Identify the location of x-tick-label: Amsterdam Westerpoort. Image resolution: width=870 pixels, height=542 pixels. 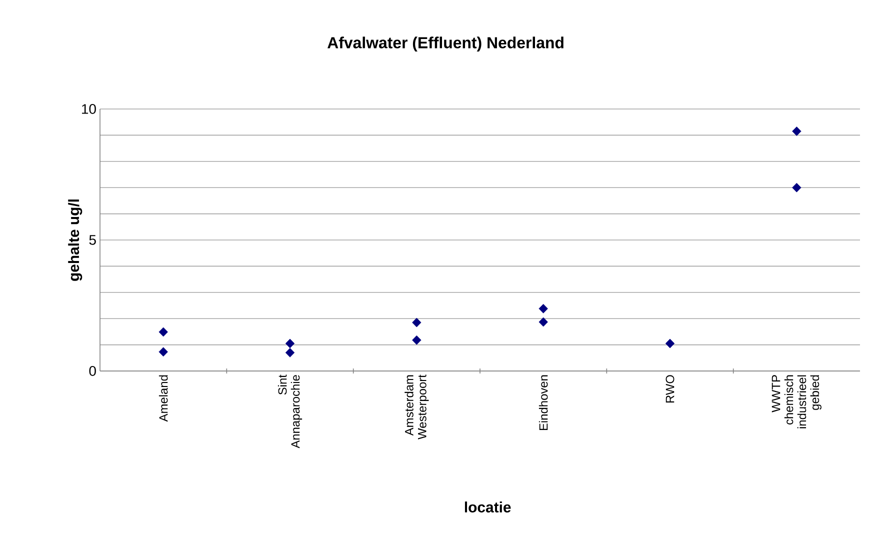
(416, 407).